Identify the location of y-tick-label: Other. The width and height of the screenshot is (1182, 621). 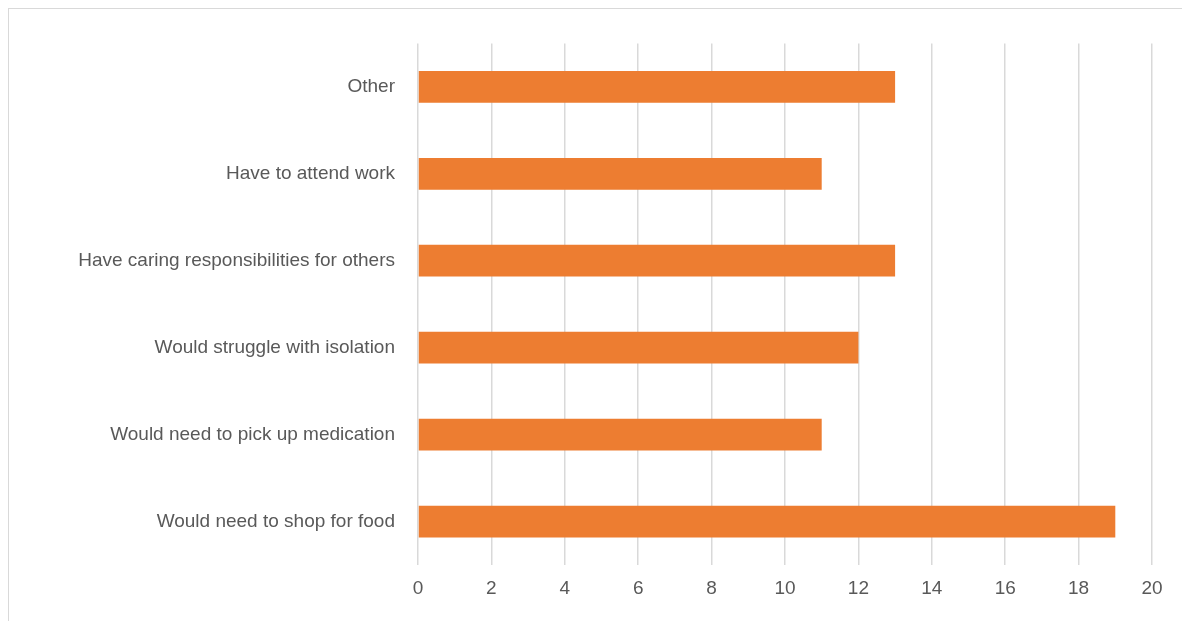
(371, 86).